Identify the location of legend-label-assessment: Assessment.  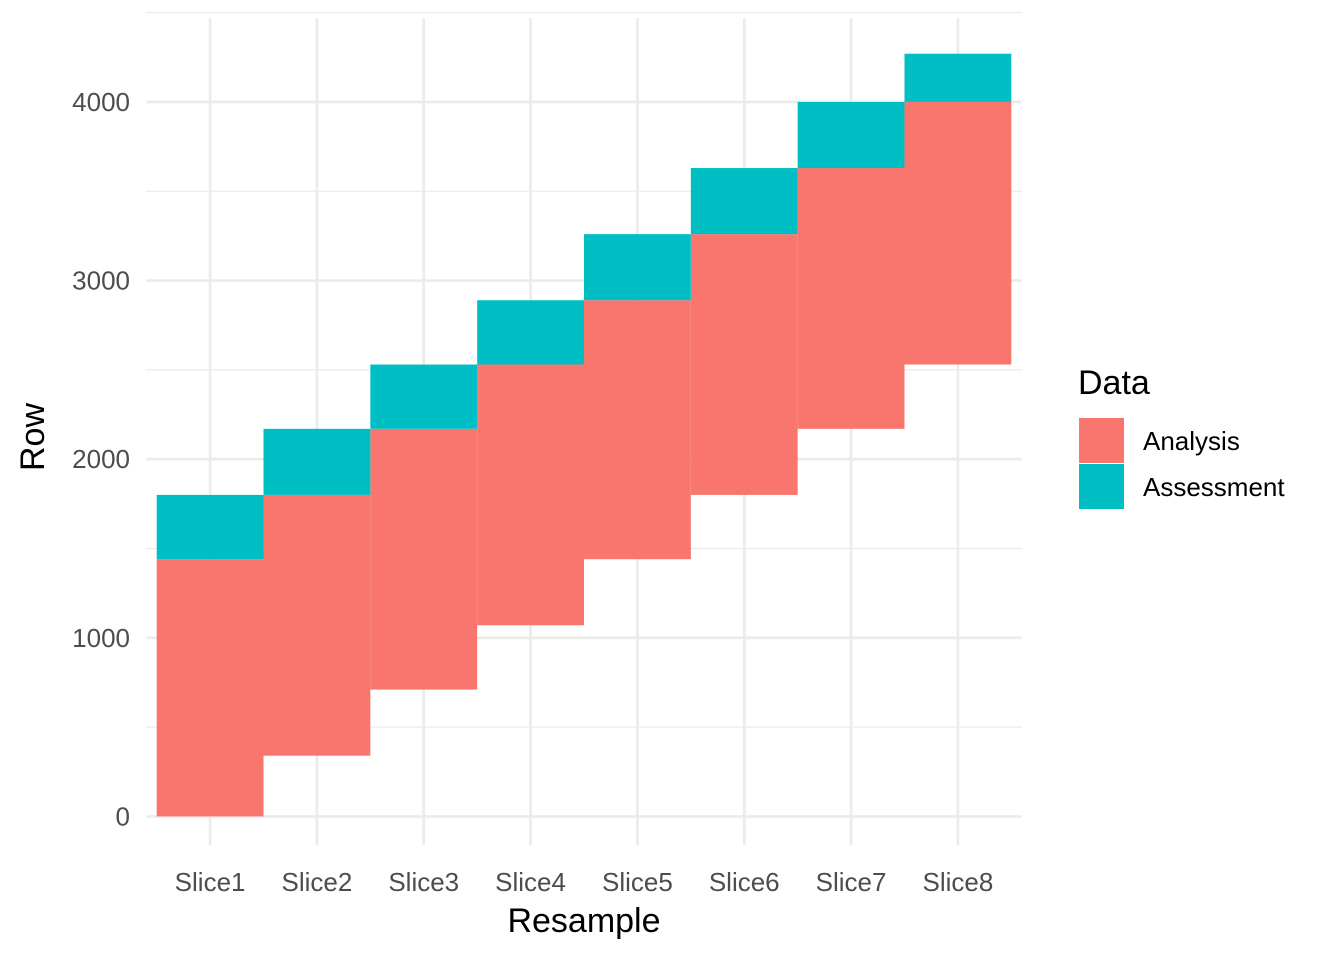
(1214, 487).